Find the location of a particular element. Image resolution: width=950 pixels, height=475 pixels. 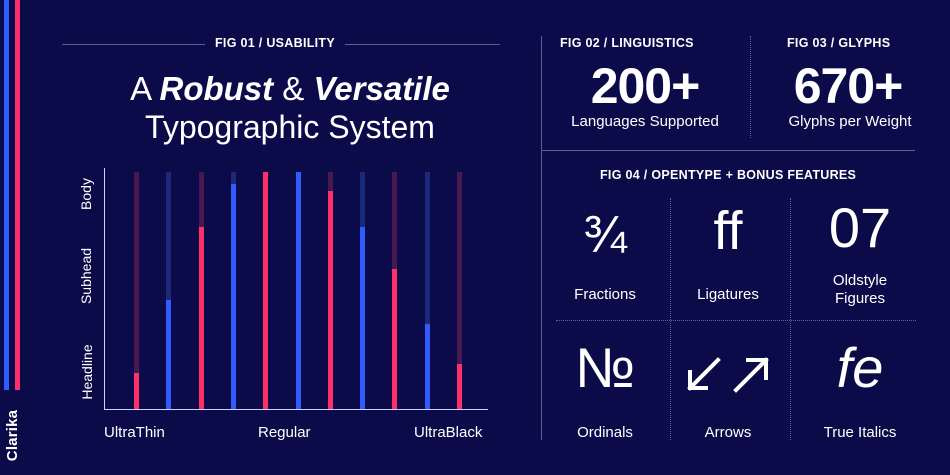

x-label-ultrablack: UltraBlack is located at coordinates (448, 432).